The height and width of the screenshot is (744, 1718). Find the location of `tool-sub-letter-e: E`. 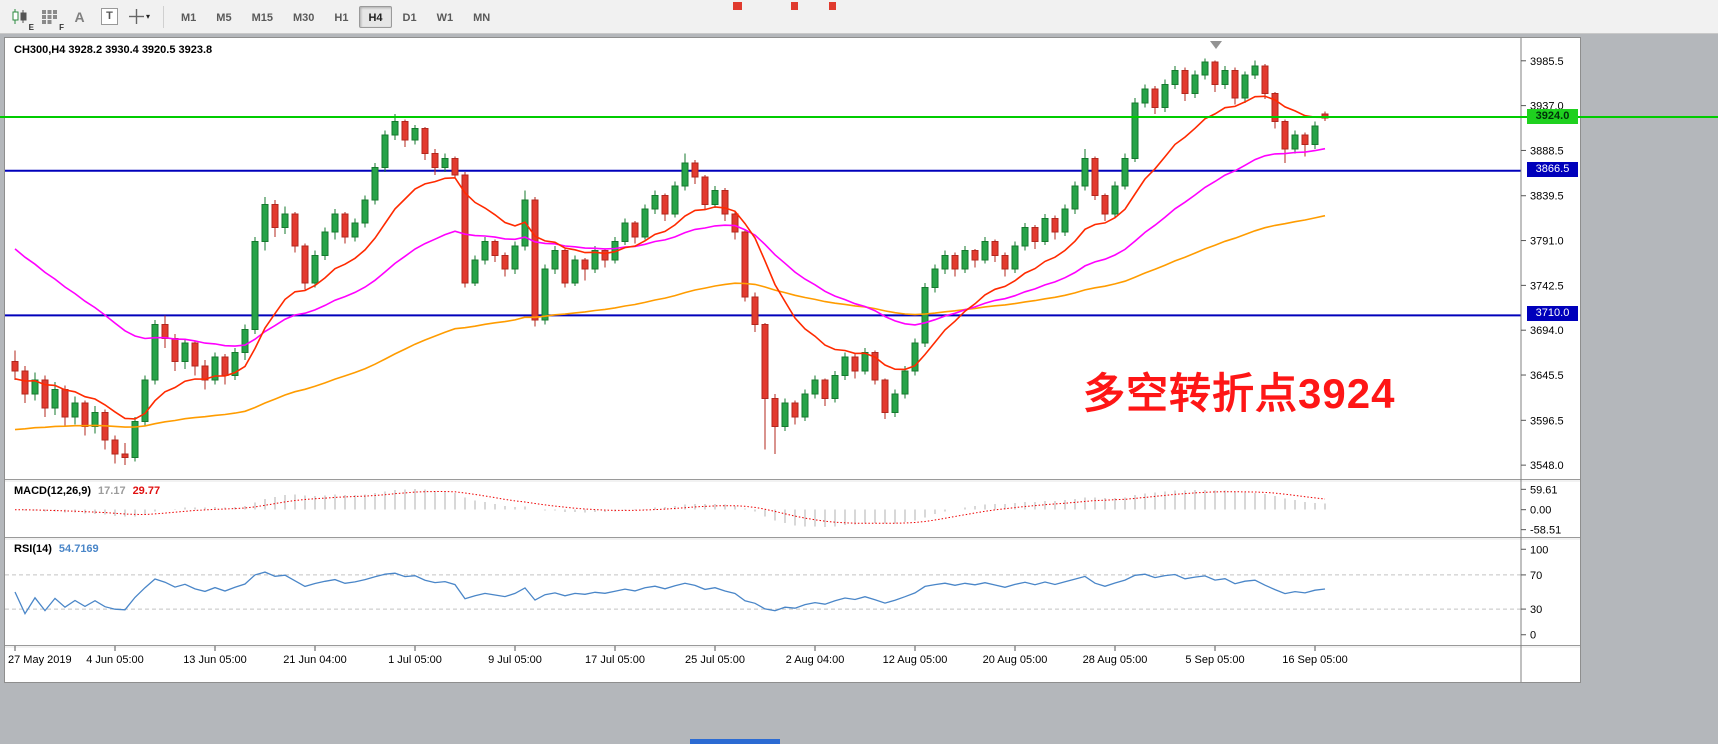

tool-sub-letter-e: E is located at coordinates (31, 27).